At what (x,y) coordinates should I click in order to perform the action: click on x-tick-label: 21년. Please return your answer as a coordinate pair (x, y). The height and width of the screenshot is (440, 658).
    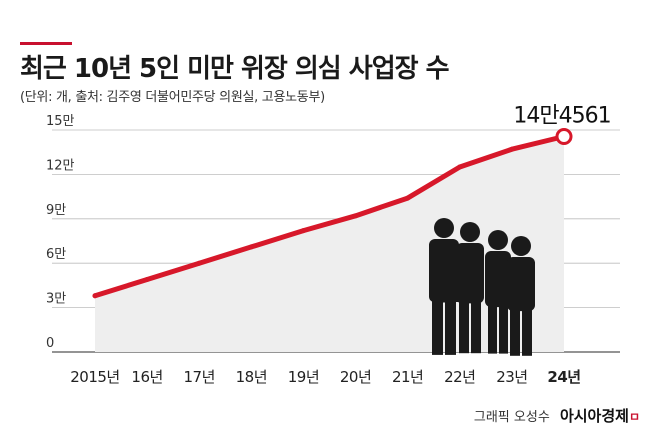
    Looking at the image, I should click on (407, 377).